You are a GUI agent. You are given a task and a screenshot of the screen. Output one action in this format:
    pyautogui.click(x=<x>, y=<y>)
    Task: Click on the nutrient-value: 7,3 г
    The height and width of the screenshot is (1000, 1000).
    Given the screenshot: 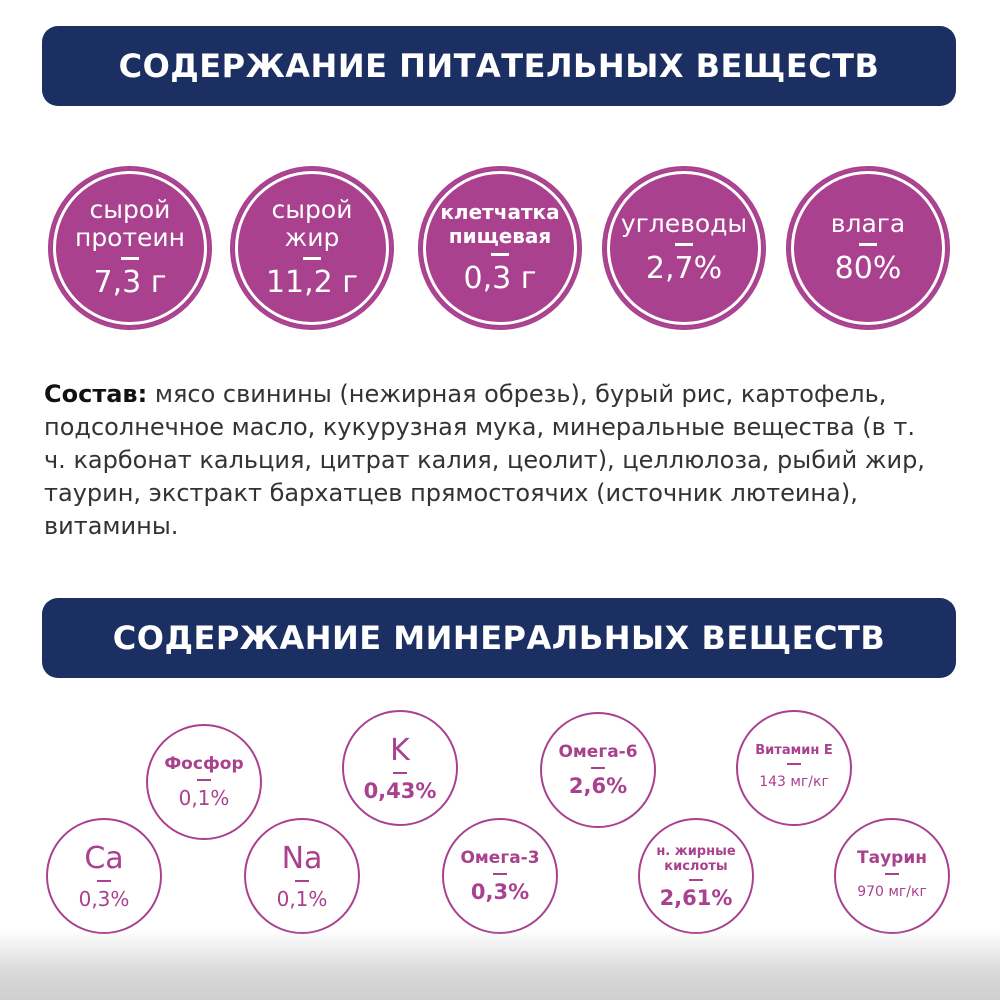 What is the action you would take?
    pyautogui.click(x=130, y=282)
    